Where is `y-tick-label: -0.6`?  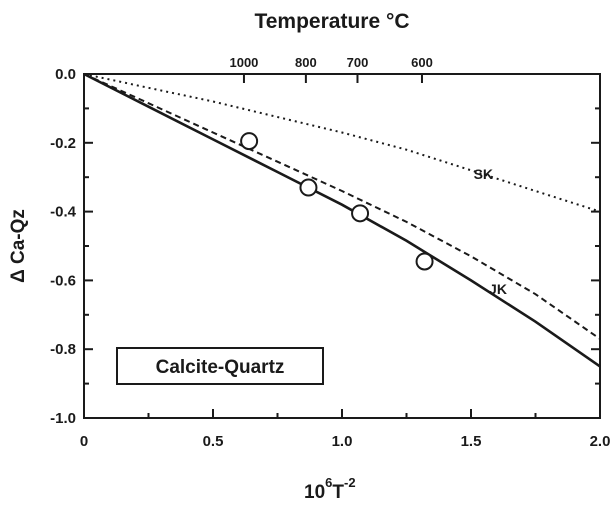 y-tick-label: -0.6 is located at coordinates (63, 280).